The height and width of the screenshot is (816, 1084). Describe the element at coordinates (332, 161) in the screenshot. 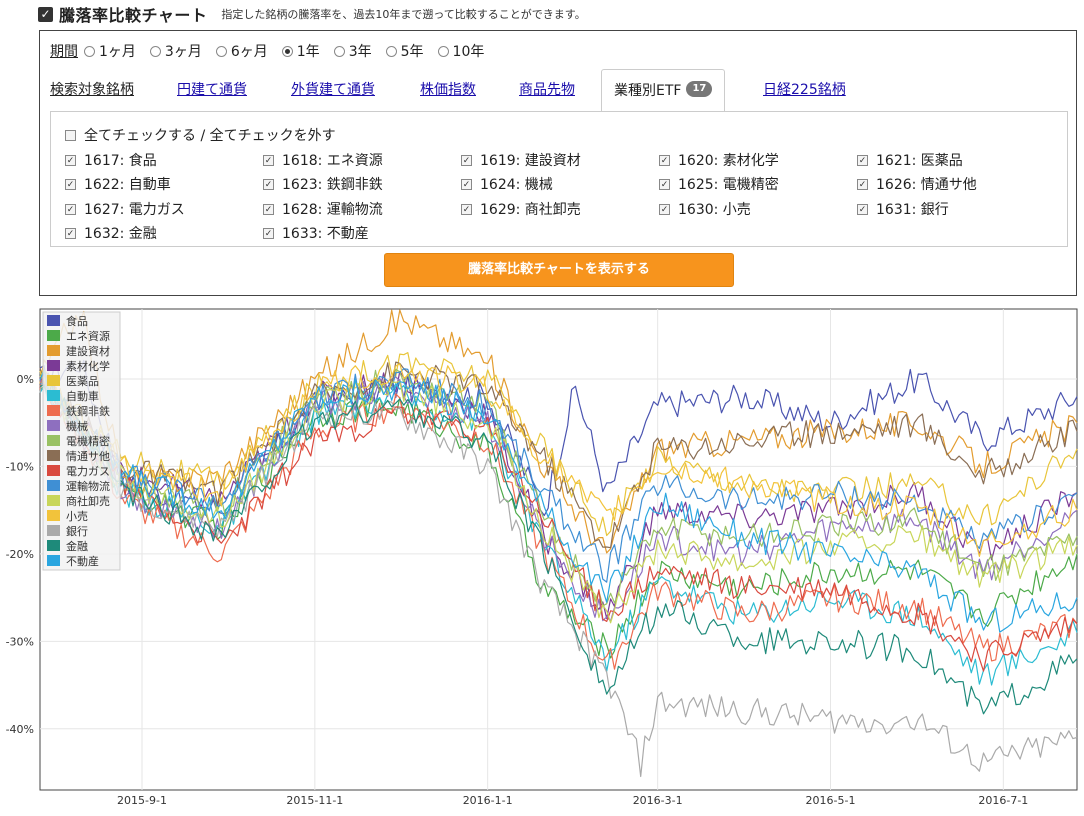

I see `etf-label: 1618: エネ資源` at that location.